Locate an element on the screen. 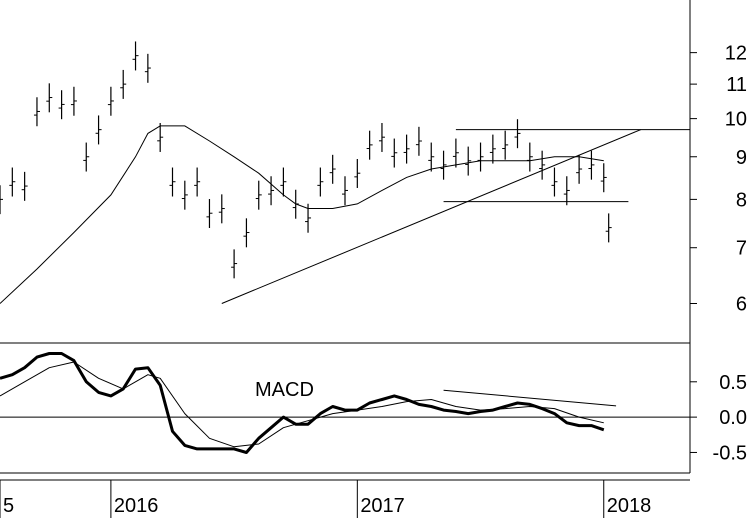 The image size is (752, 518). x-tick-label: 5 is located at coordinates (8, 506).